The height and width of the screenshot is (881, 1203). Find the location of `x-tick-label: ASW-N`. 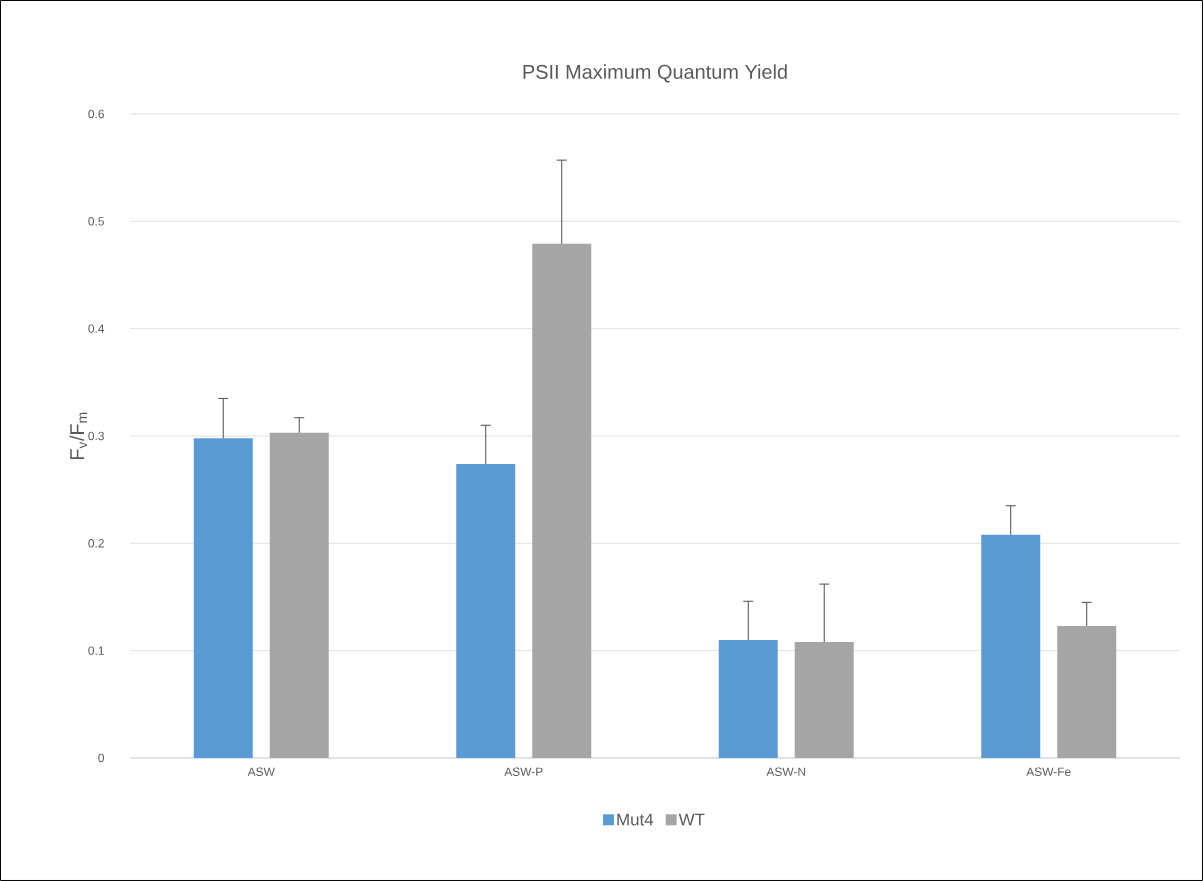

x-tick-label: ASW-N is located at coordinates (786, 771).